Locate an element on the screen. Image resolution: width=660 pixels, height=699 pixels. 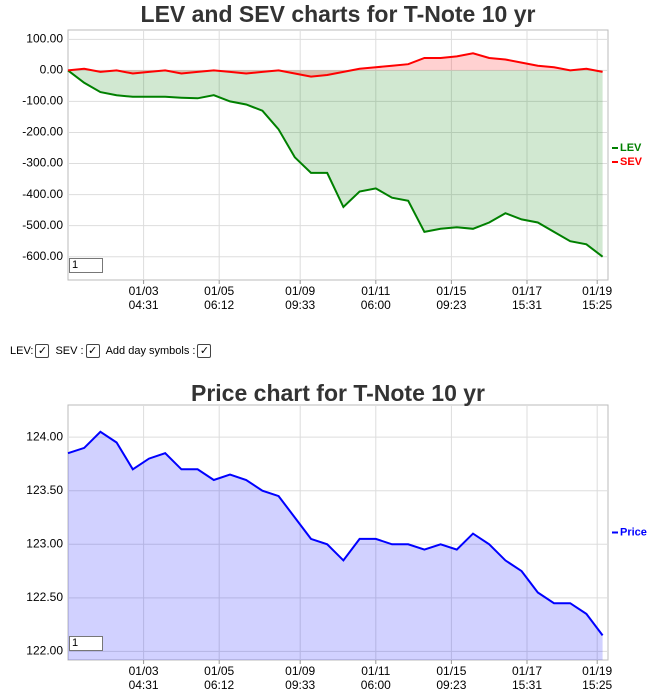
y-tick-label: -600.00 is located at coordinates (42, 256).